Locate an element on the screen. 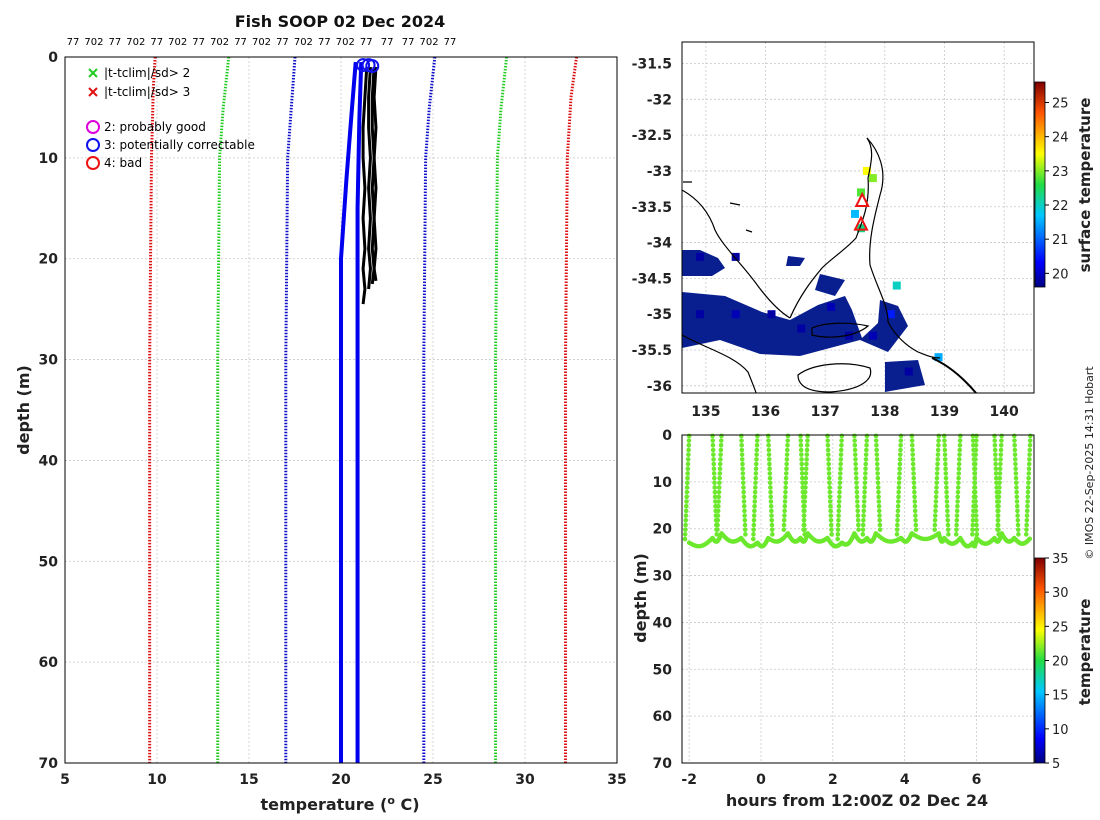 The height and width of the screenshot is (820, 1100). legend-ring-red-icon is located at coordinates (93, 163).